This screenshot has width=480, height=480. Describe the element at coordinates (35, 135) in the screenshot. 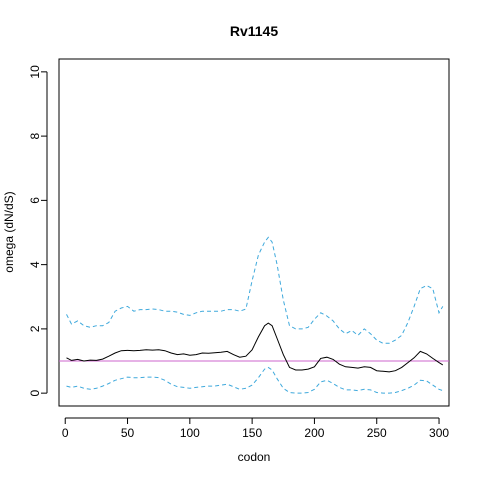

I see `y-tick-label: 8` at that location.